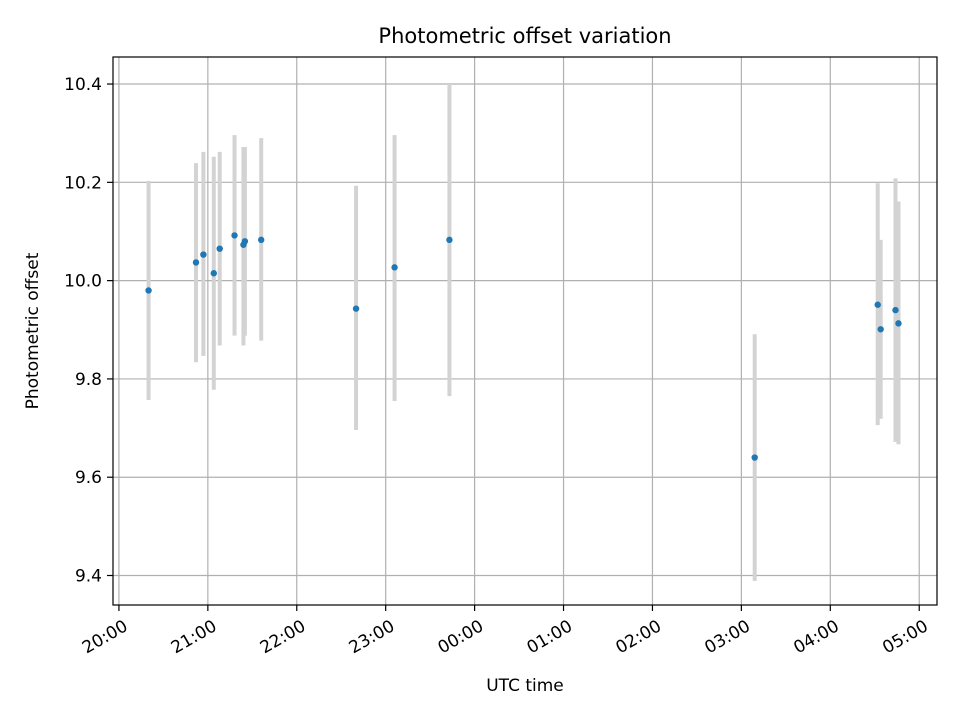  Describe the element at coordinates (88, 380) in the screenshot. I see `y-tick-label: 9.8` at that location.